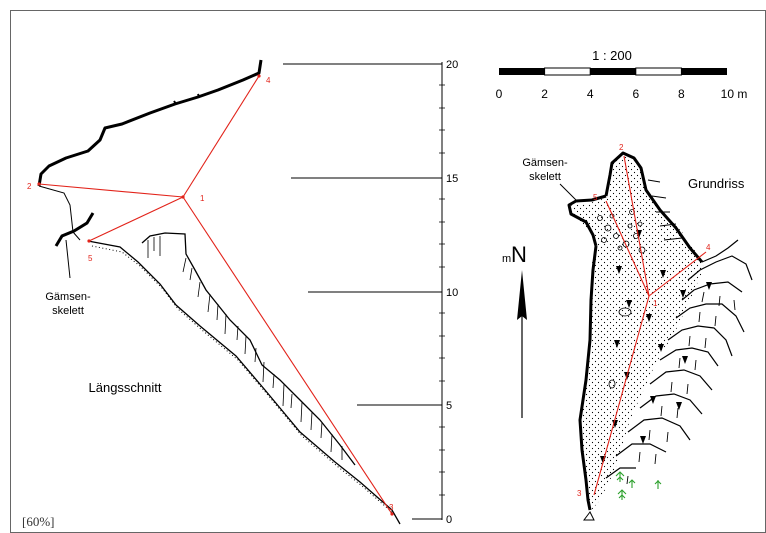  I want to click on section-skeleton-pointer, so click(68, 259).